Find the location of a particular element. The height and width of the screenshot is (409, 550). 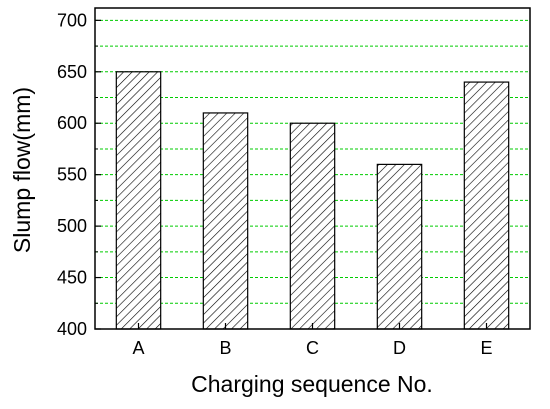

y-tick-label: 600 is located at coordinates (72, 123).